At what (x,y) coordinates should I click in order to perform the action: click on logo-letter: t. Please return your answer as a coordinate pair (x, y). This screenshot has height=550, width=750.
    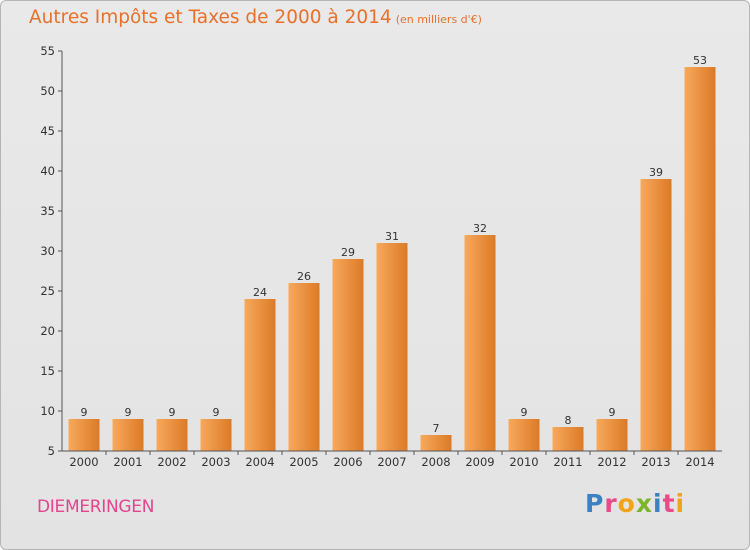
    Looking at the image, I should click on (669, 503).